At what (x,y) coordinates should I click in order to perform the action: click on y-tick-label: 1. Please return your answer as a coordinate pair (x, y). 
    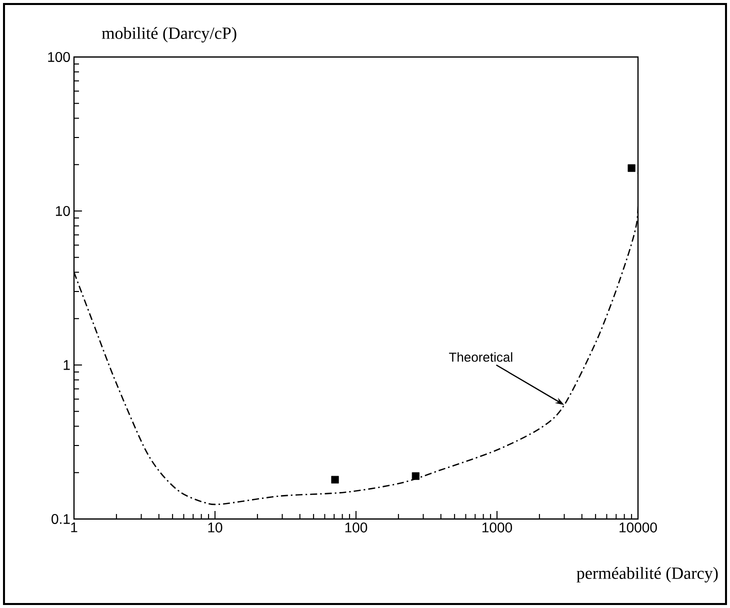
    Looking at the image, I should click on (67, 365).